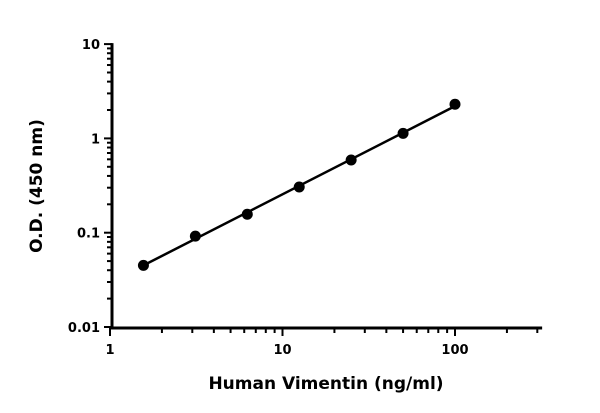  Describe the element at coordinates (325, 384) in the screenshot. I see `x-axis-label: Human Vimentin (ng/ml)` at that location.